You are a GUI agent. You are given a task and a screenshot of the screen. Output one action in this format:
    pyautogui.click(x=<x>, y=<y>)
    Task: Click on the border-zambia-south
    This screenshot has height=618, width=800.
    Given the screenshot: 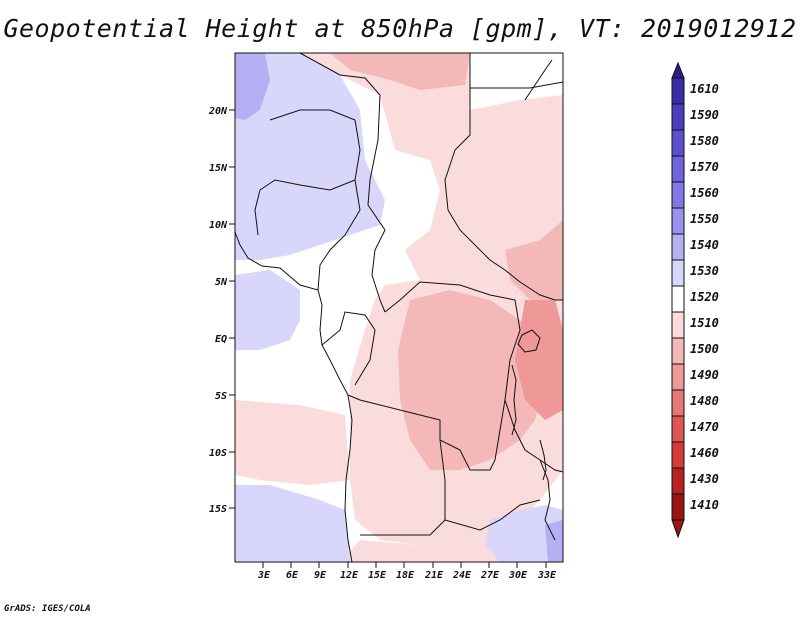 What is the action you would take?
    pyautogui.click(x=492, y=515)
    